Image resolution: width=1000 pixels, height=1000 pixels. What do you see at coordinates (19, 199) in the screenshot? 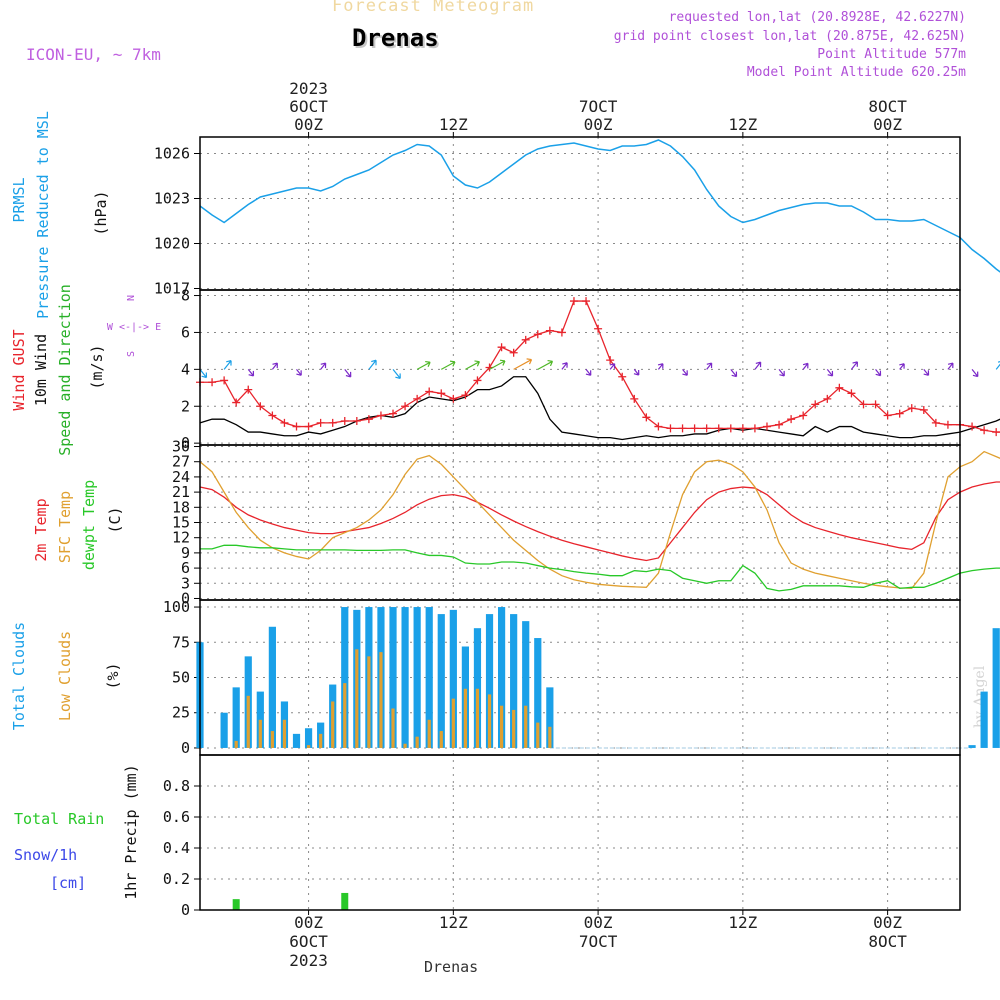
I see `pressure-label-prmsl: PRMSL` at bounding box center [19, 199].